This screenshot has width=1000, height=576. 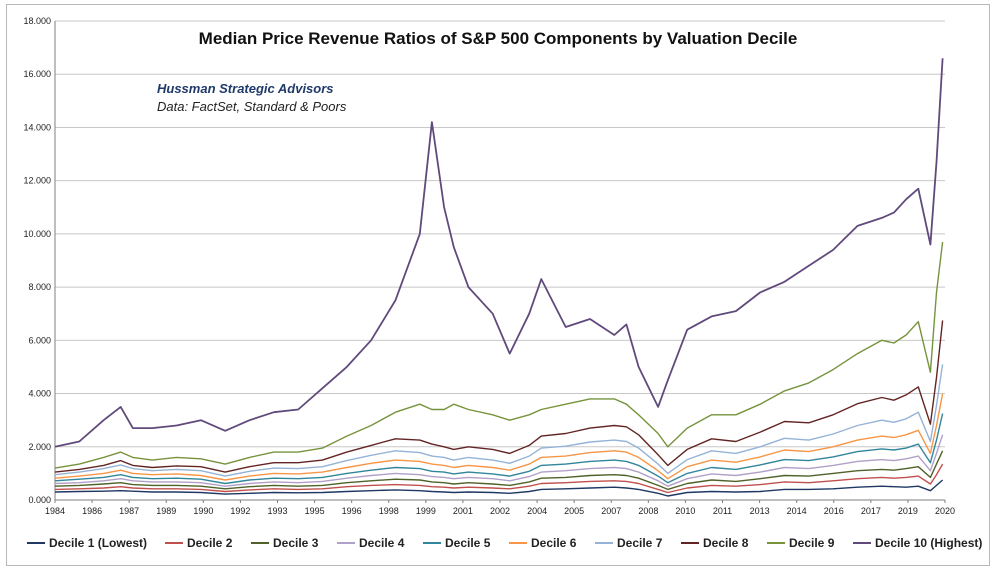 I want to click on y-tick-label: 10.000, so click(x=37, y=234).